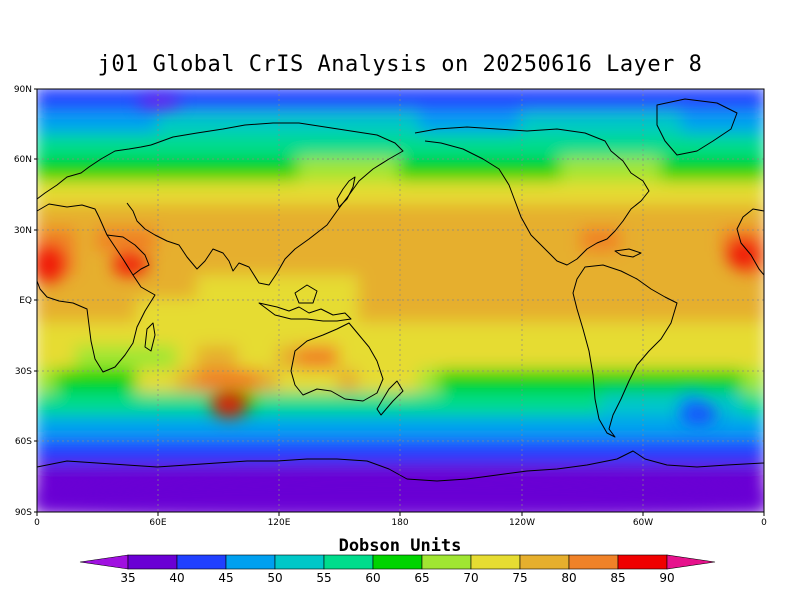 The image size is (800, 600). What do you see at coordinates (48, 148) in the screenshot?
I see `field-cell-65N-5E` at bounding box center [48, 148].